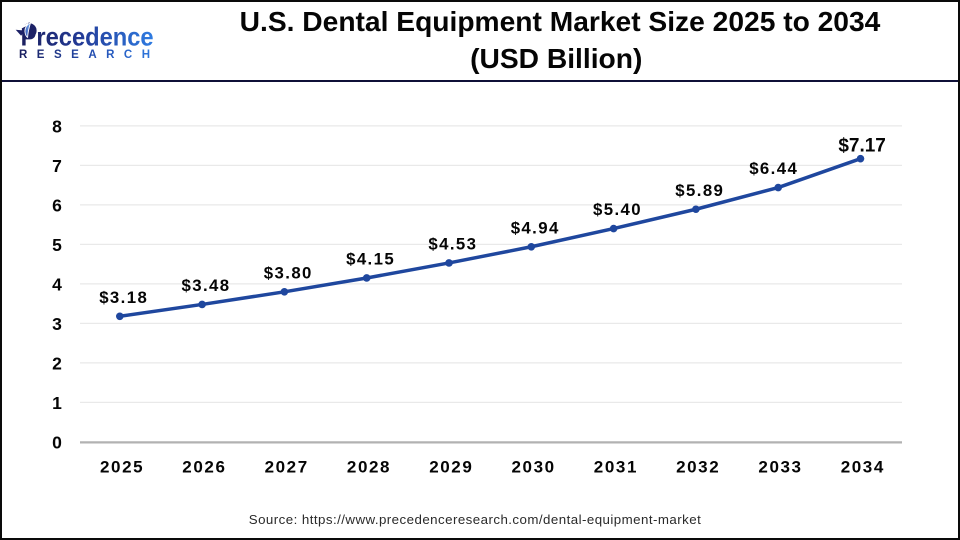  I want to click on svg-text: 8, so click(57, 127).